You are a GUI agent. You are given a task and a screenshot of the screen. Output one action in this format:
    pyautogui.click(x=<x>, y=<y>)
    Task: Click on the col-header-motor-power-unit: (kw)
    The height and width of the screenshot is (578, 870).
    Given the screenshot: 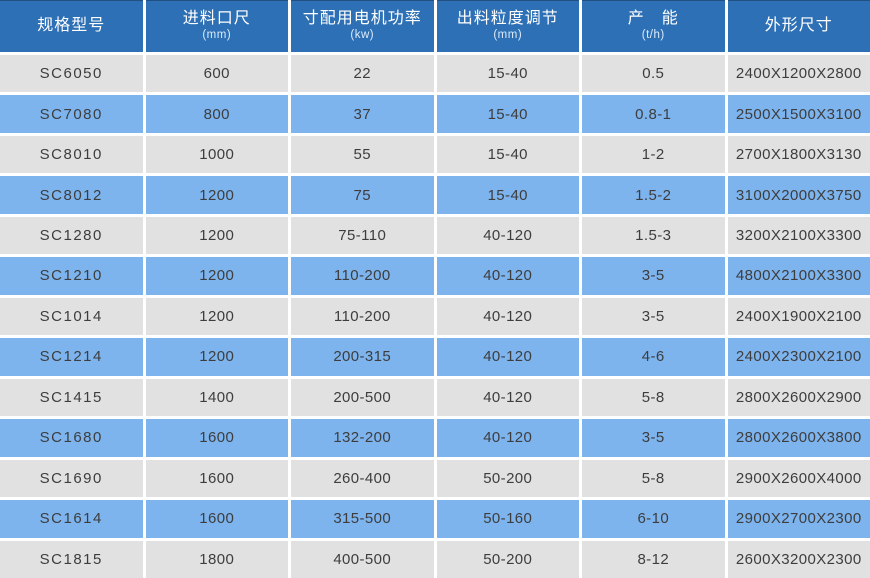 What is the action you would take?
    pyautogui.click(x=362, y=35)
    